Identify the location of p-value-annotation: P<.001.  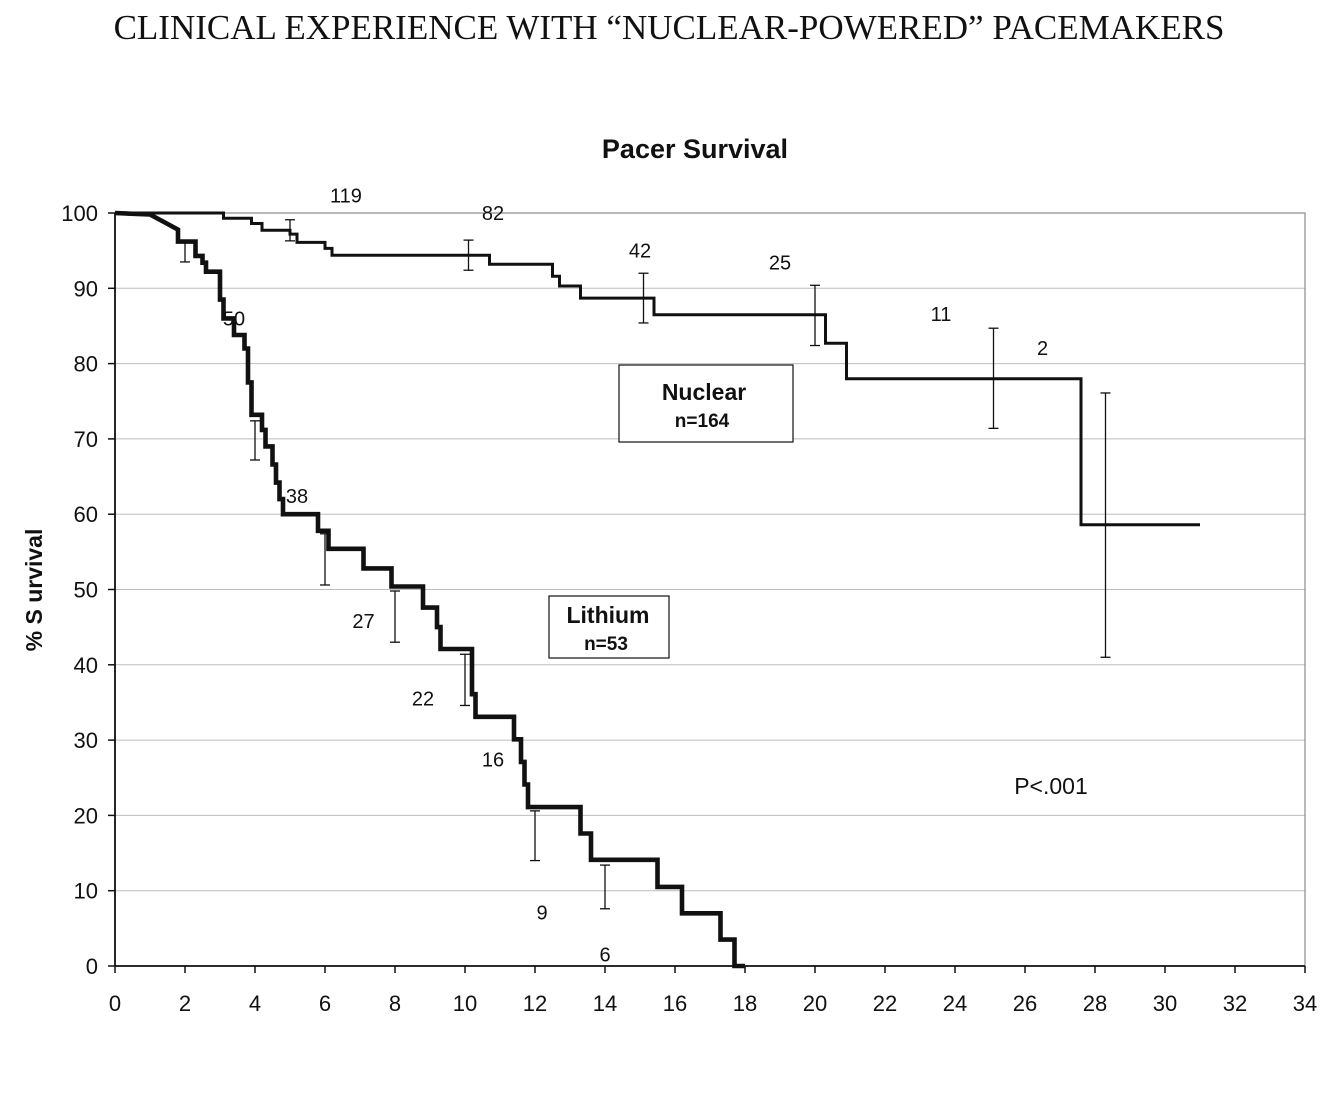
(1051, 786).